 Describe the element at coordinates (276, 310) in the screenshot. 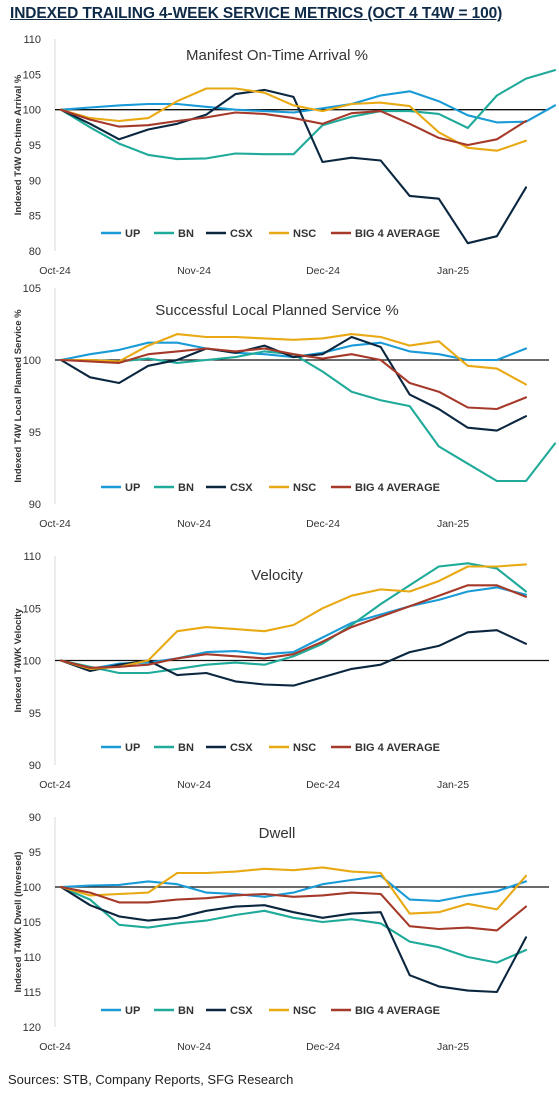

I see `chart-title: Successful Local Planned Service %` at that location.